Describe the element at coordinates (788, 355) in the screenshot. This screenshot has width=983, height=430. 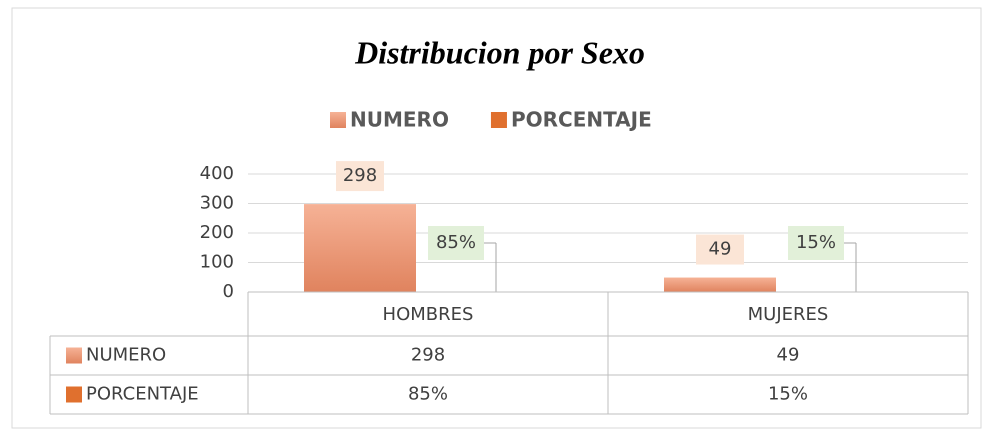
I see `table-cell: 49` at that location.